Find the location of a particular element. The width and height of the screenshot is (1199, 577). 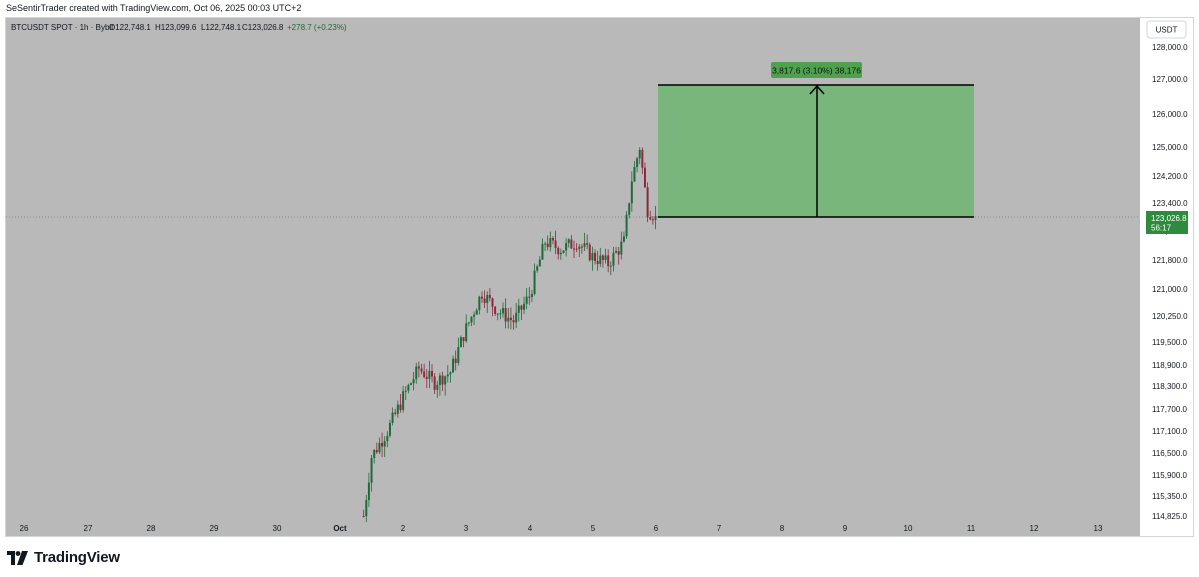

price-tick-label: 117,700.0 is located at coordinates (1170, 409).